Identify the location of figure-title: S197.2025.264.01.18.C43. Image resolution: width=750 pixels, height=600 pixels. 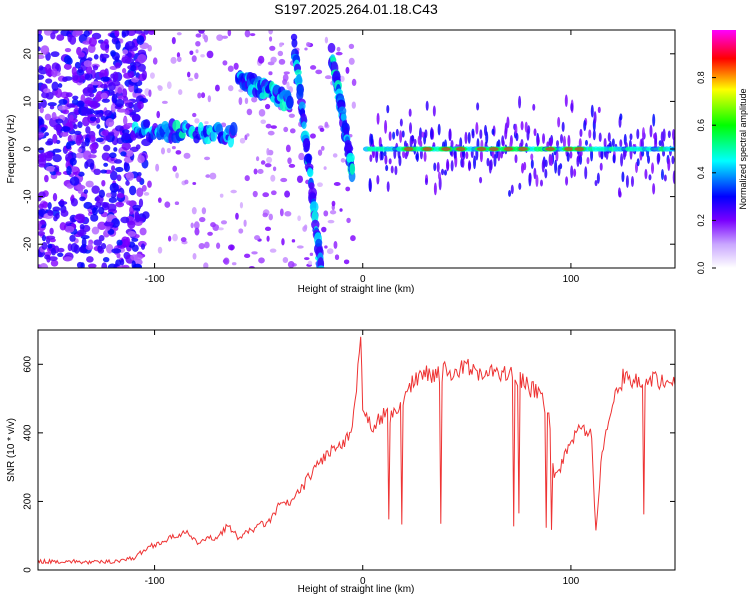
(356, 9).